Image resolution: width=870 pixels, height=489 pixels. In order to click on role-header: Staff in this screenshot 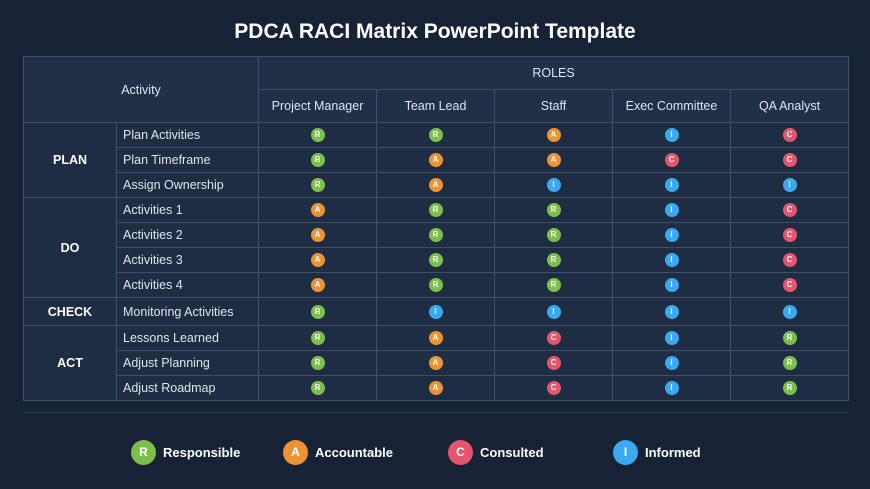, I will do `click(553, 106)`.